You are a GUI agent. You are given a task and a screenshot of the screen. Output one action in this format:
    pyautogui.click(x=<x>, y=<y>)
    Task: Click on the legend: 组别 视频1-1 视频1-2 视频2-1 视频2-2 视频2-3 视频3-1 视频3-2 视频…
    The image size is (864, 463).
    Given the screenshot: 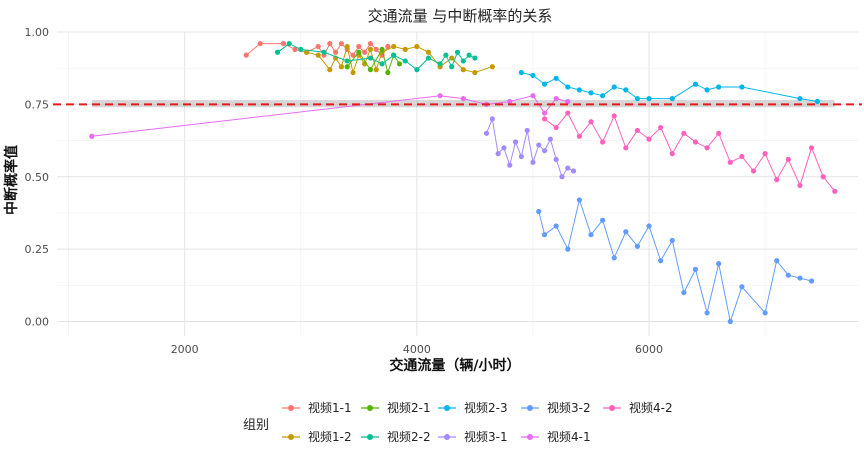 What is the action you would take?
    pyautogui.click(x=458, y=422)
    